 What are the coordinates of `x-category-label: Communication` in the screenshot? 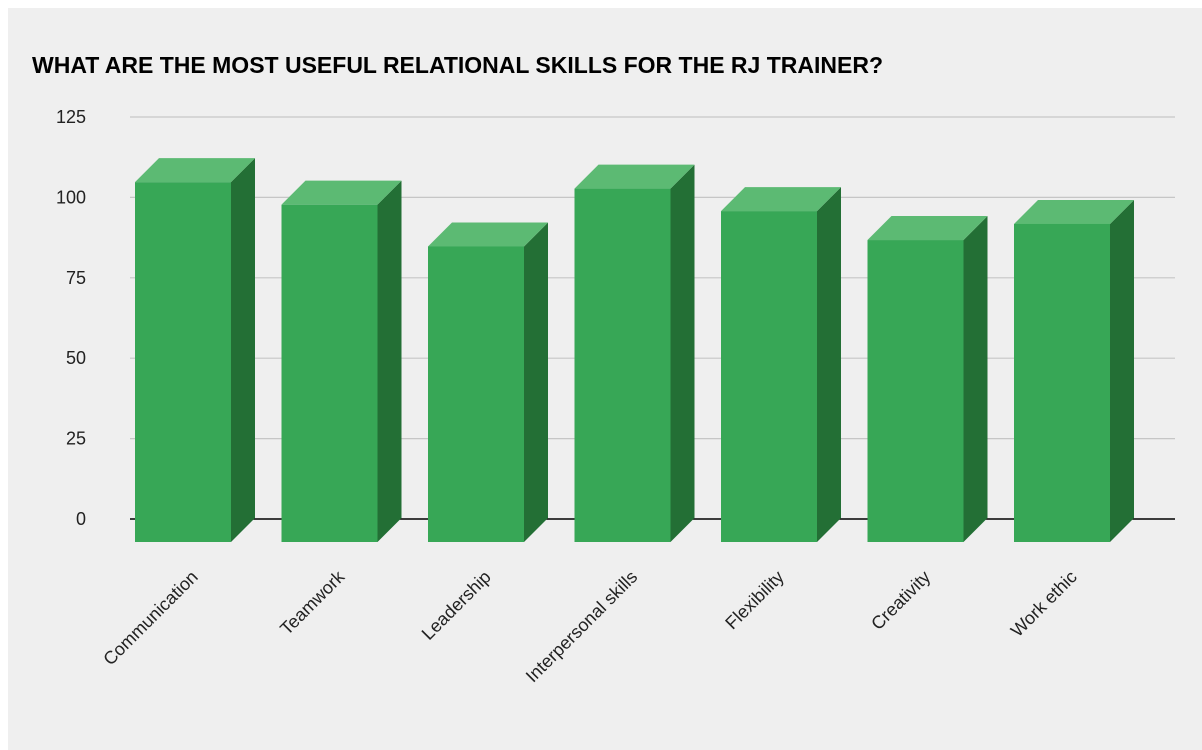 It's located at (150, 618).